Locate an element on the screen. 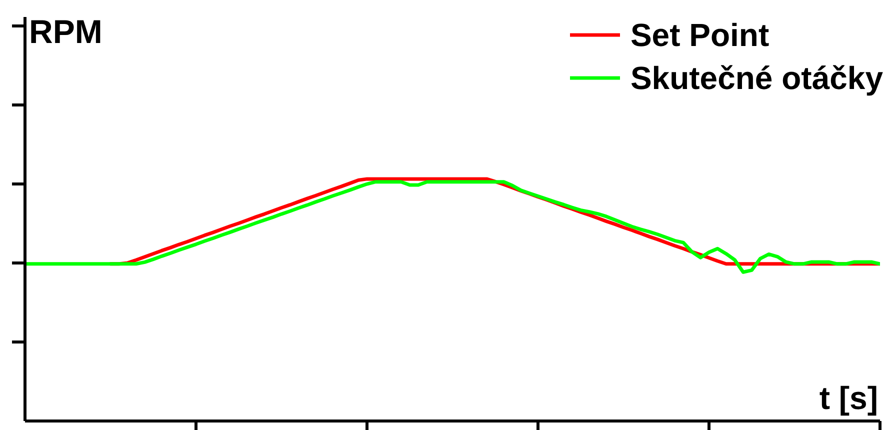 The height and width of the screenshot is (430, 892). x-axis-title: t [s] is located at coordinates (848, 398).